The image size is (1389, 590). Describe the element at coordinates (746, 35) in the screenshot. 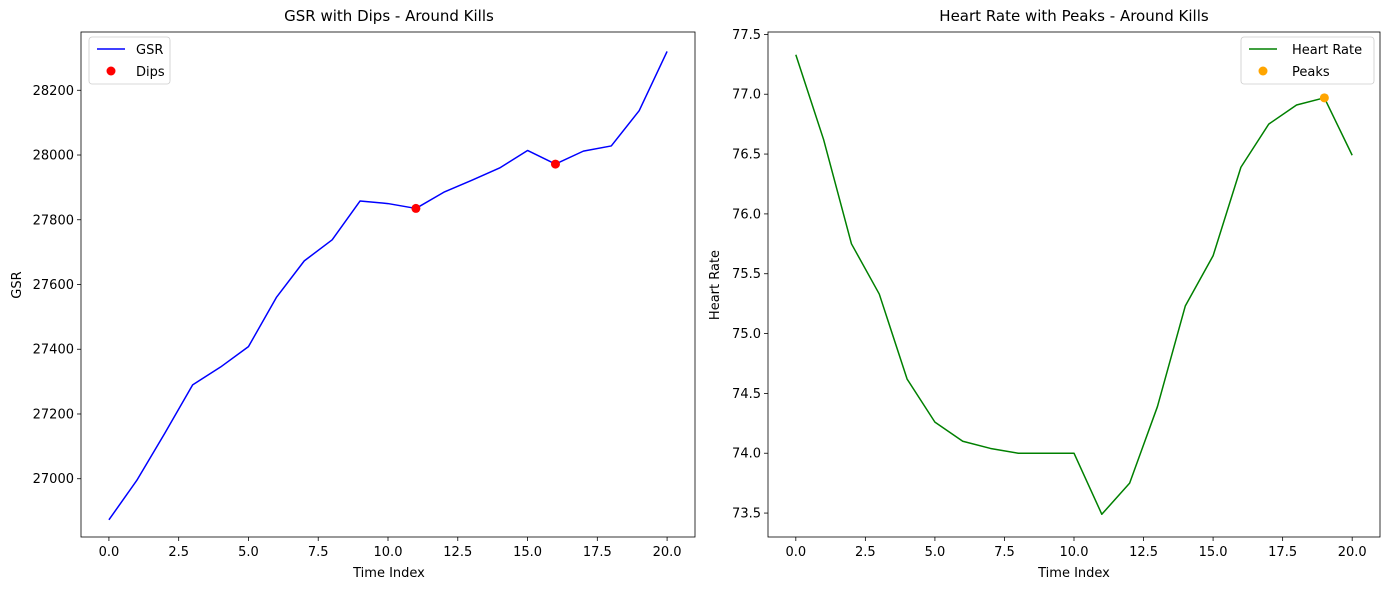

I see `heart-rate-y-tick-label: 77.5` at that location.